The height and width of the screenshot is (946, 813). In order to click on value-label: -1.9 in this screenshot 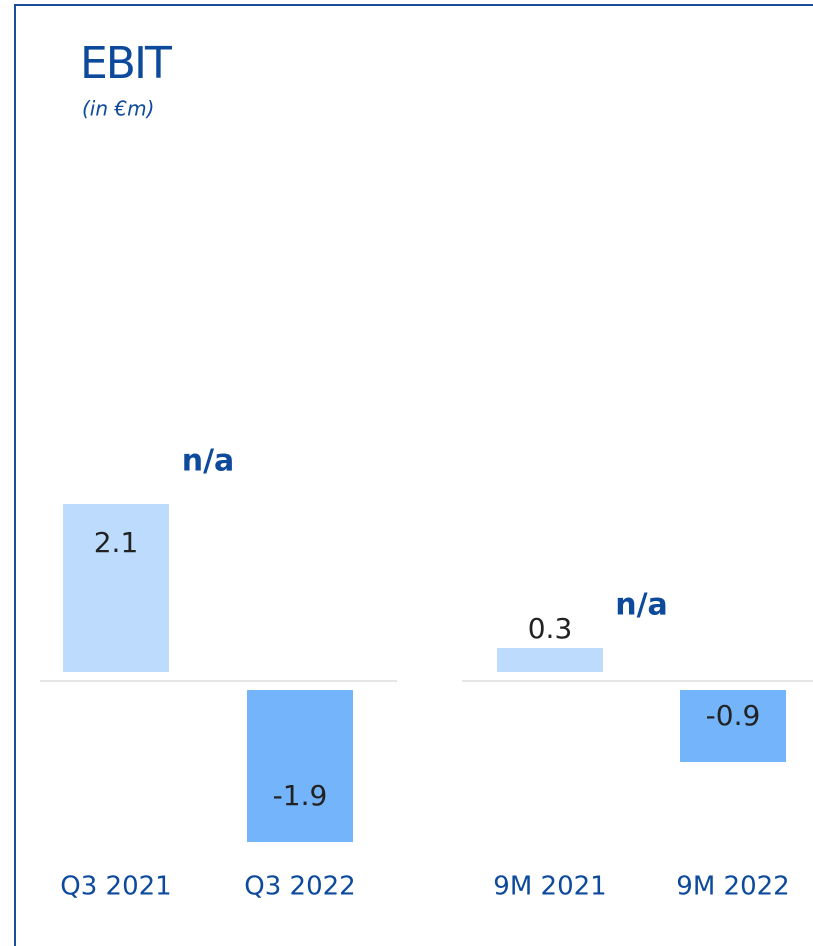, I will do `click(300, 795)`.